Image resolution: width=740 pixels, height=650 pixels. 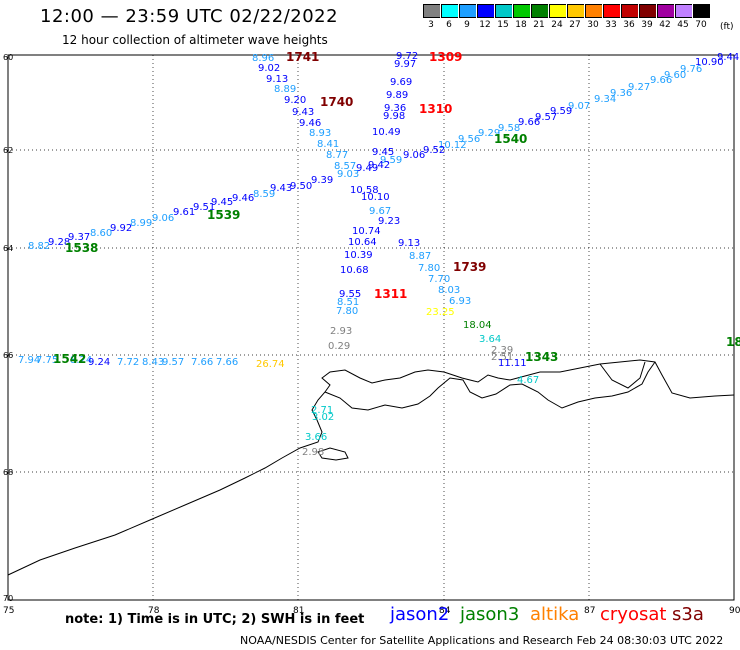 I want to click on track-1740: 1740, so click(x=336, y=102).